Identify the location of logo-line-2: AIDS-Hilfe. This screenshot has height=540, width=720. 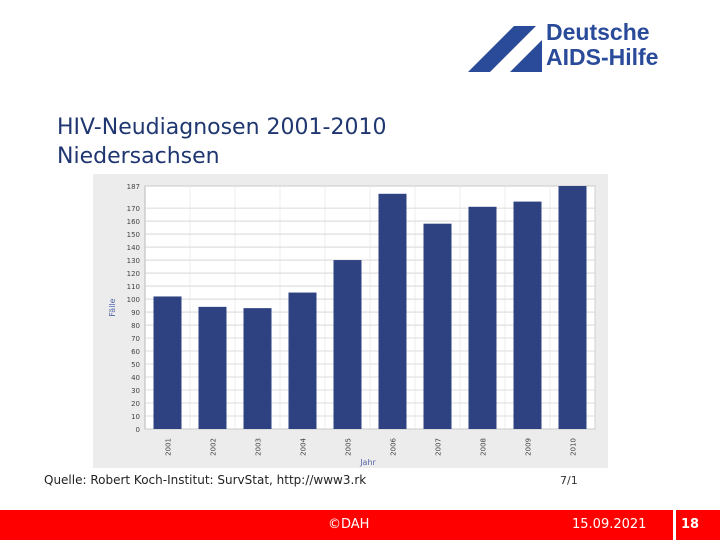
(602, 57).